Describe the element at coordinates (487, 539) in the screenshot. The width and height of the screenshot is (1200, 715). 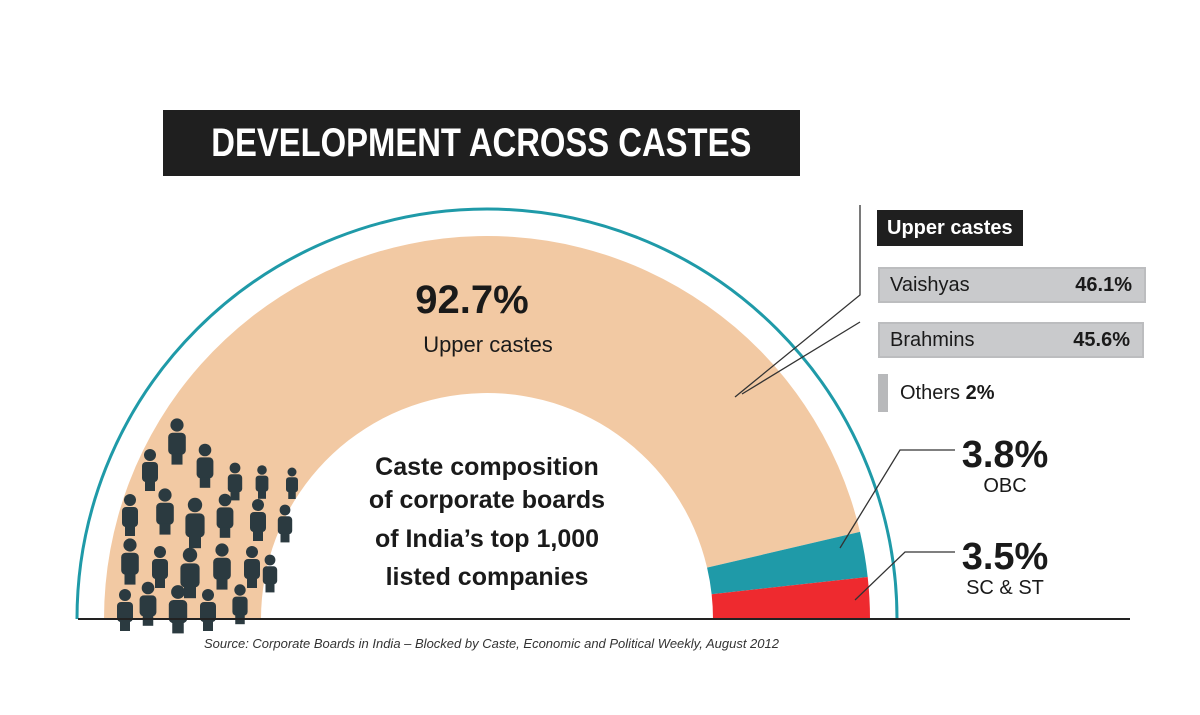
I see `center-text-line-3: of India’s top 1,000` at that location.